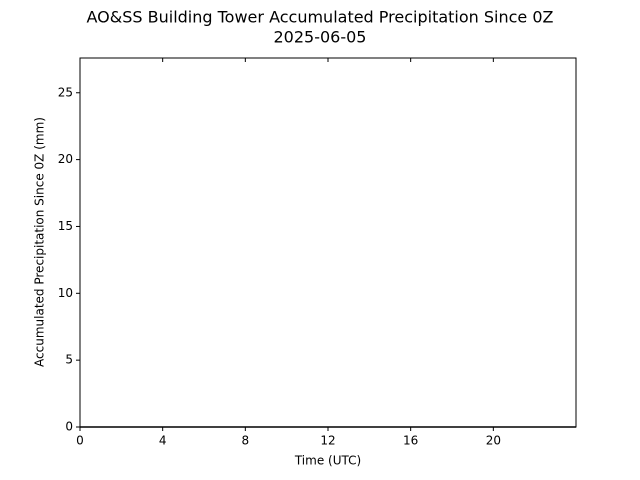 The height and width of the screenshot is (480, 640). What do you see at coordinates (246, 441) in the screenshot?
I see `x-tick-label: 8` at bounding box center [246, 441].